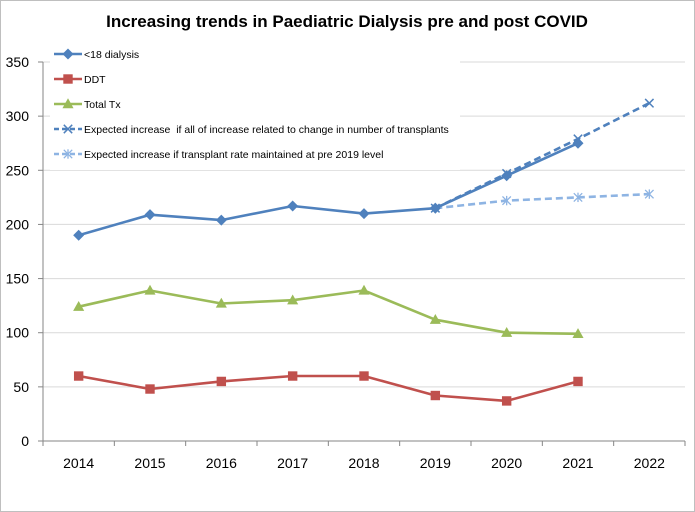 This screenshot has width=695, height=512. Describe the element at coordinates (18, 62) in the screenshot. I see `y-tick-label: 350` at that location.